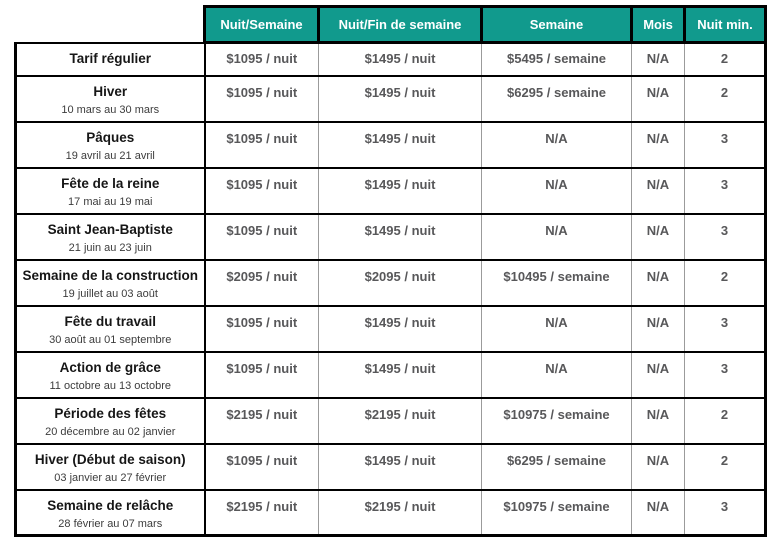  Describe the element at coordinates (110, 293) in the screenshot. I see `row-dates: 19 juillet au 03 août` at that location.